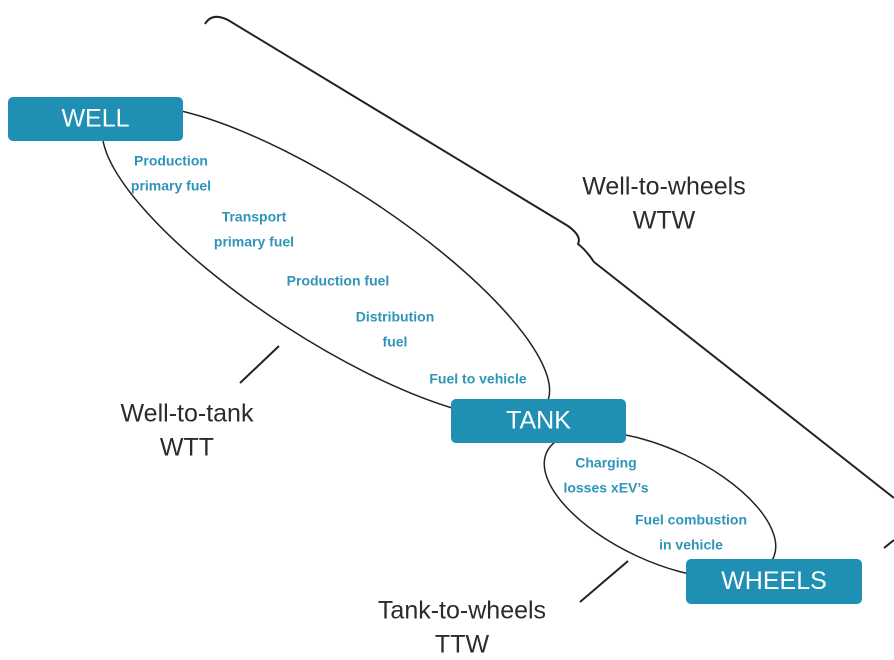 This screenshot has height=660, width=894. Describe the element at coordinates (605, 488) in the screenshot. I see `step-label: losses xEV’s` at that location.